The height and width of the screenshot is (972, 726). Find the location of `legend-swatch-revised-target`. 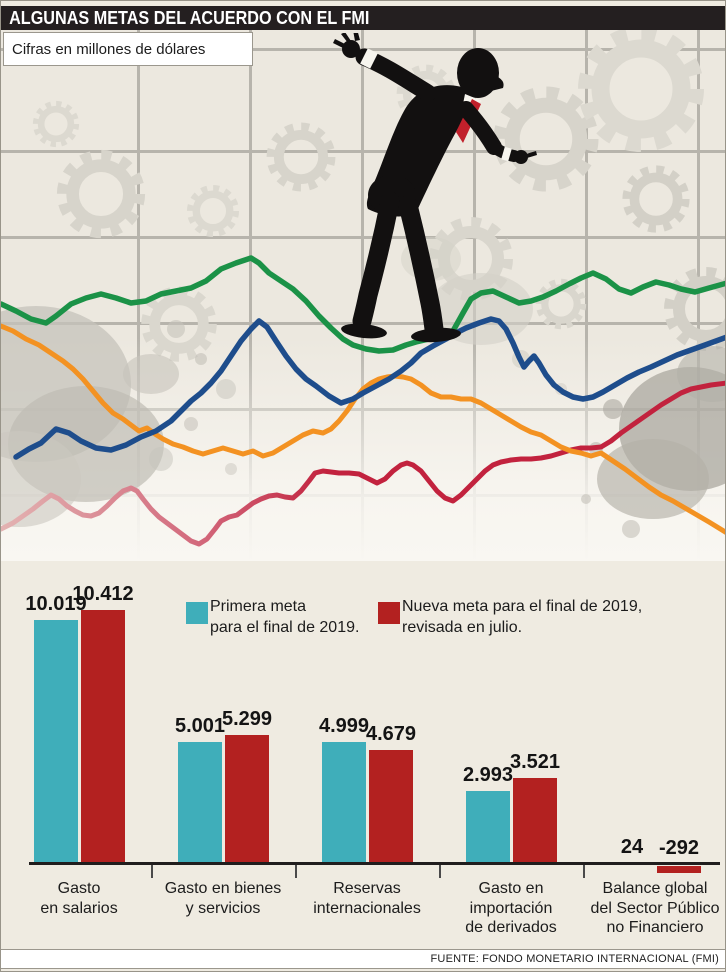

legend-swatch-revised-target is located at coordinates (389, 613).